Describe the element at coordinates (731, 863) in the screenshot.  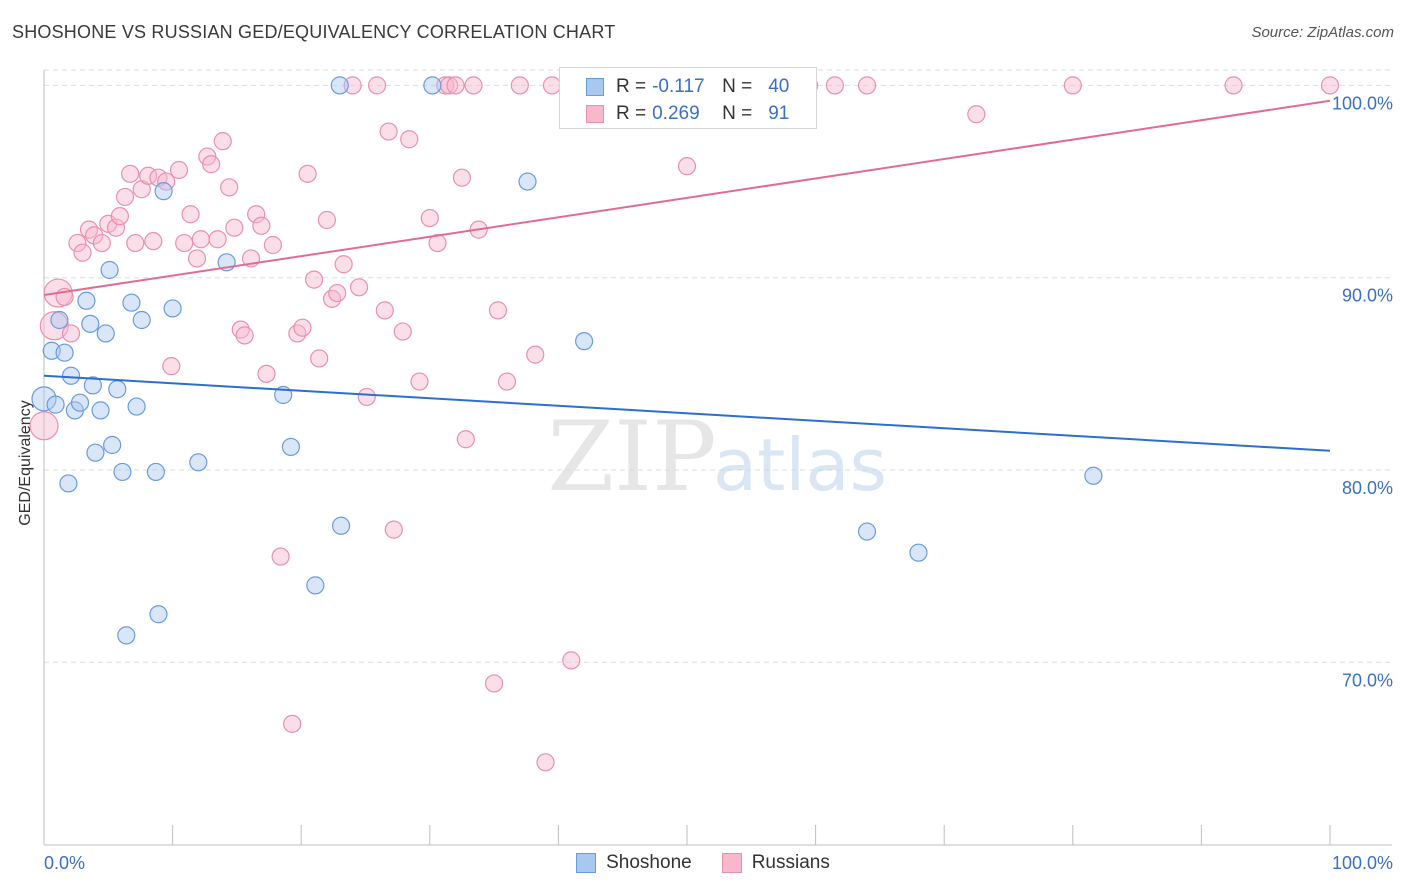
I see `russians-swatch` at that location.